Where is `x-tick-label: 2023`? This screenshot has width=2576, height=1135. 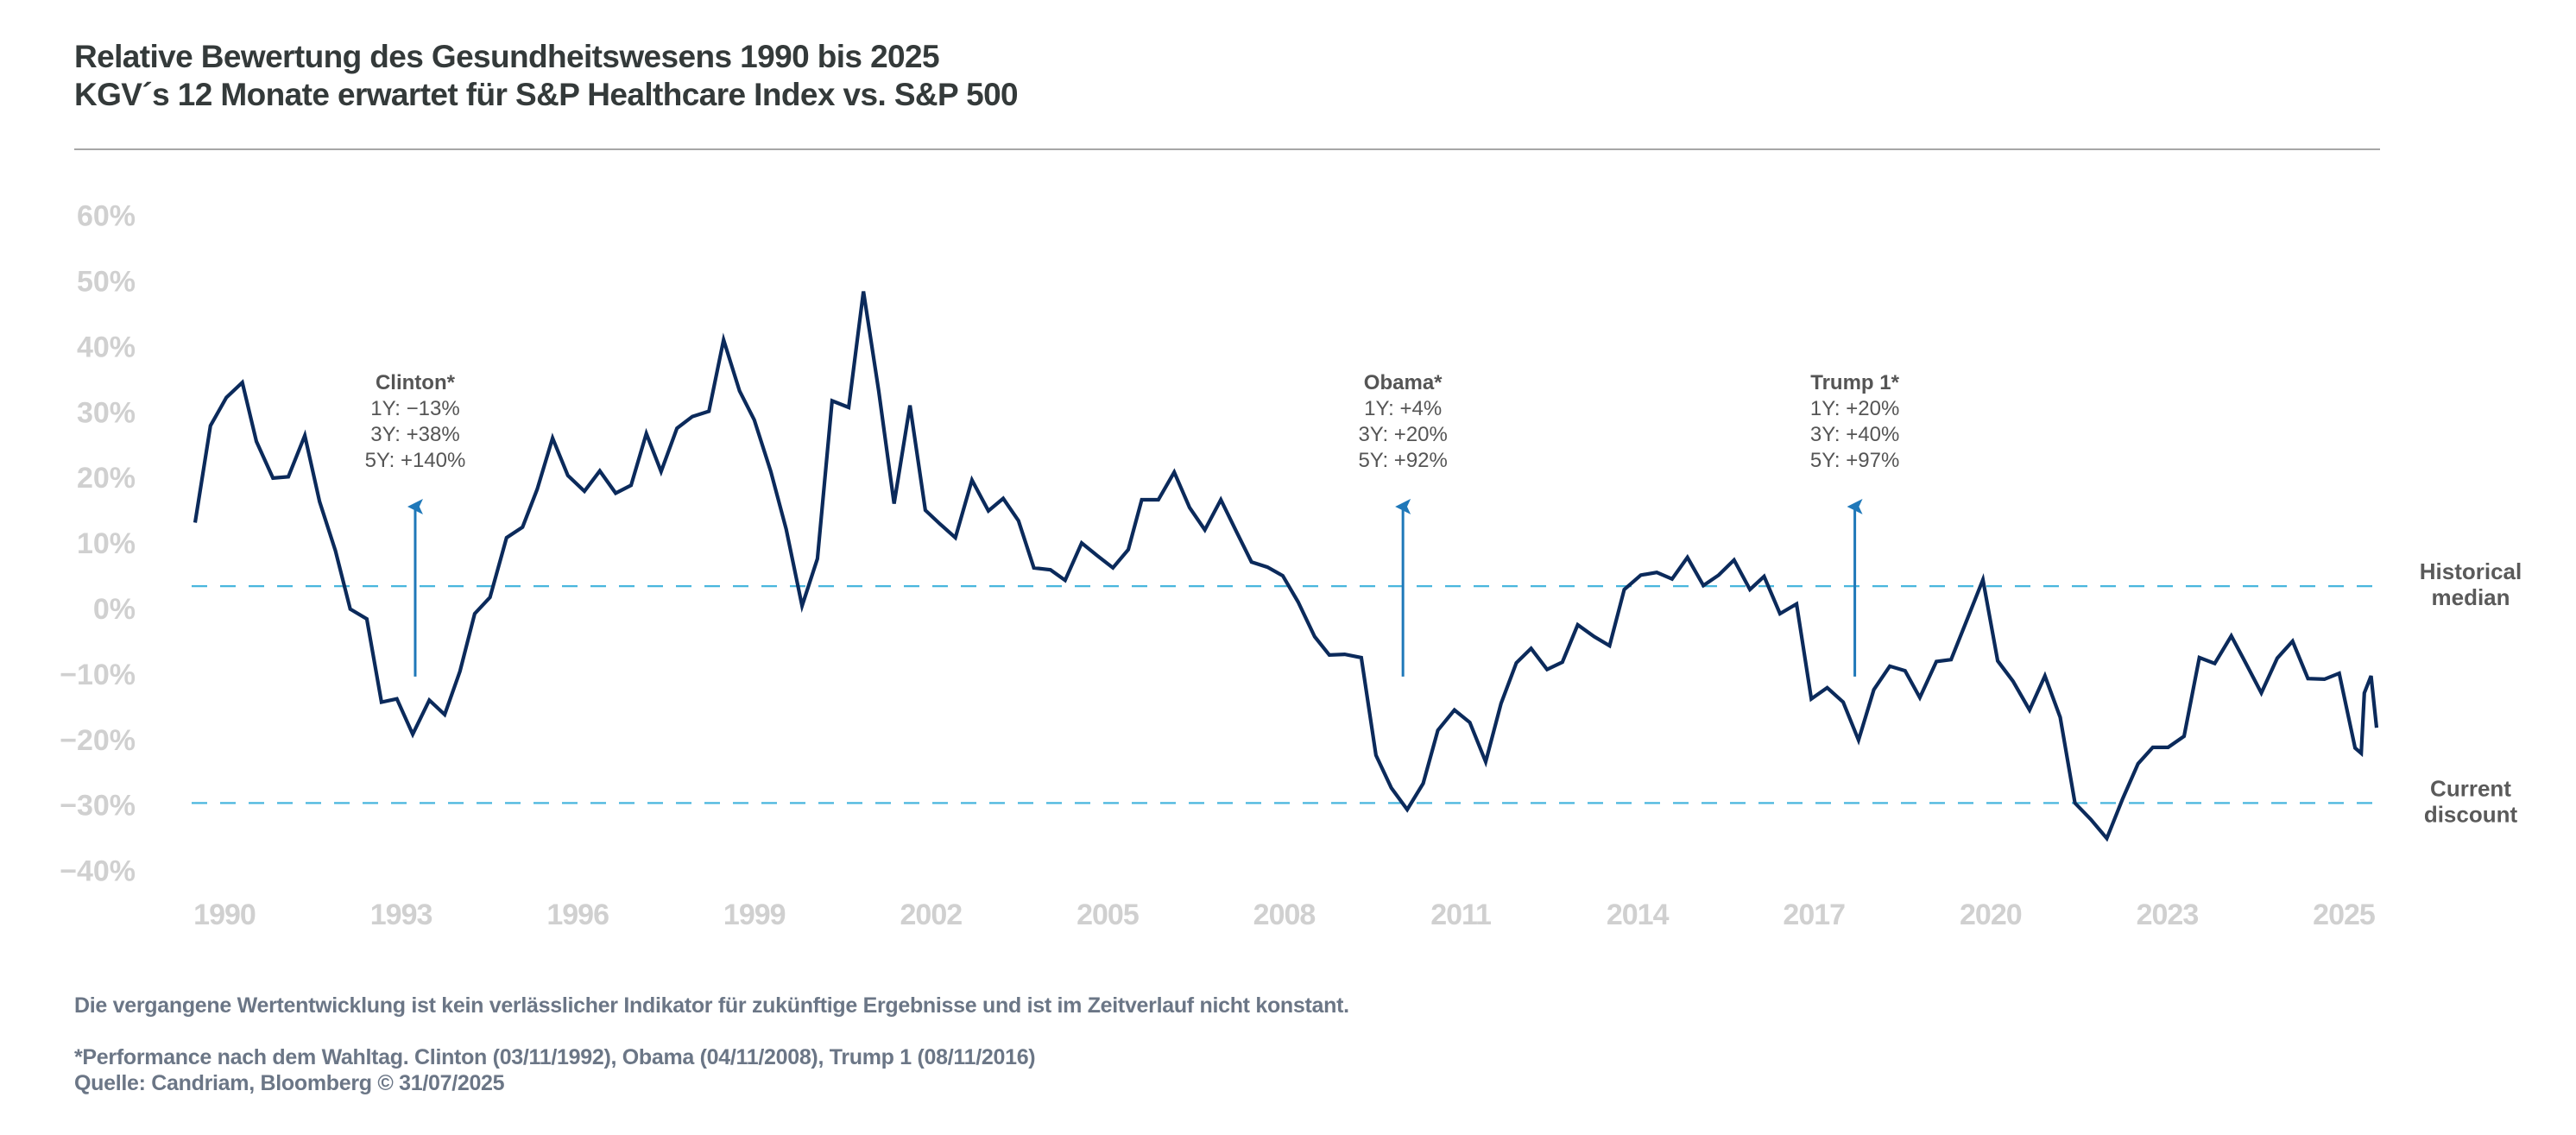 x-tick-label: 2023 is located at coordinates (2168, 915).